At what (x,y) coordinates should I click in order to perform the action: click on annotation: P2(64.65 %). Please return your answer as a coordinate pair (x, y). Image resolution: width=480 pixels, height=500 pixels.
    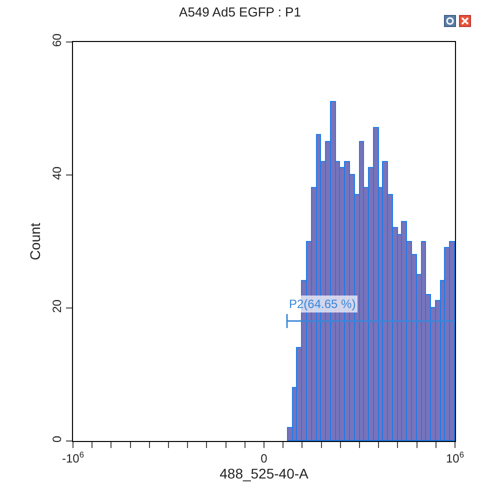
    Looking at the image, I should click on (322, 304).